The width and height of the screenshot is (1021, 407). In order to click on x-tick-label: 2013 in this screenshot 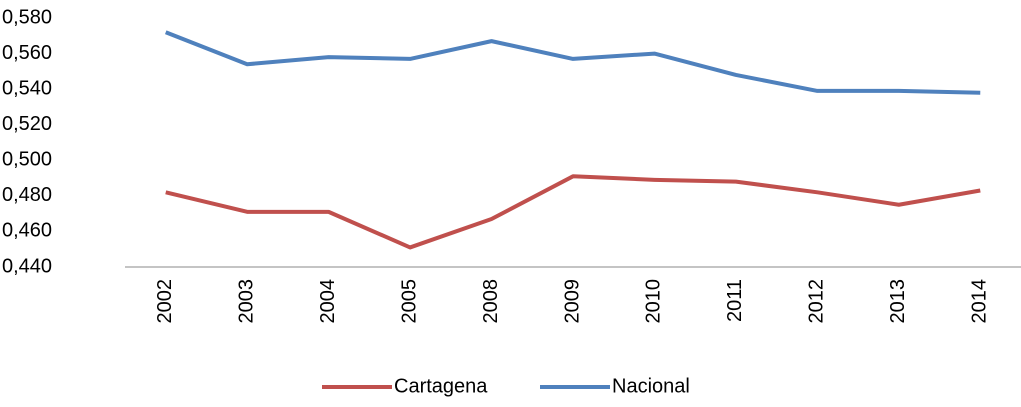, I will do `click(898, 301)`.